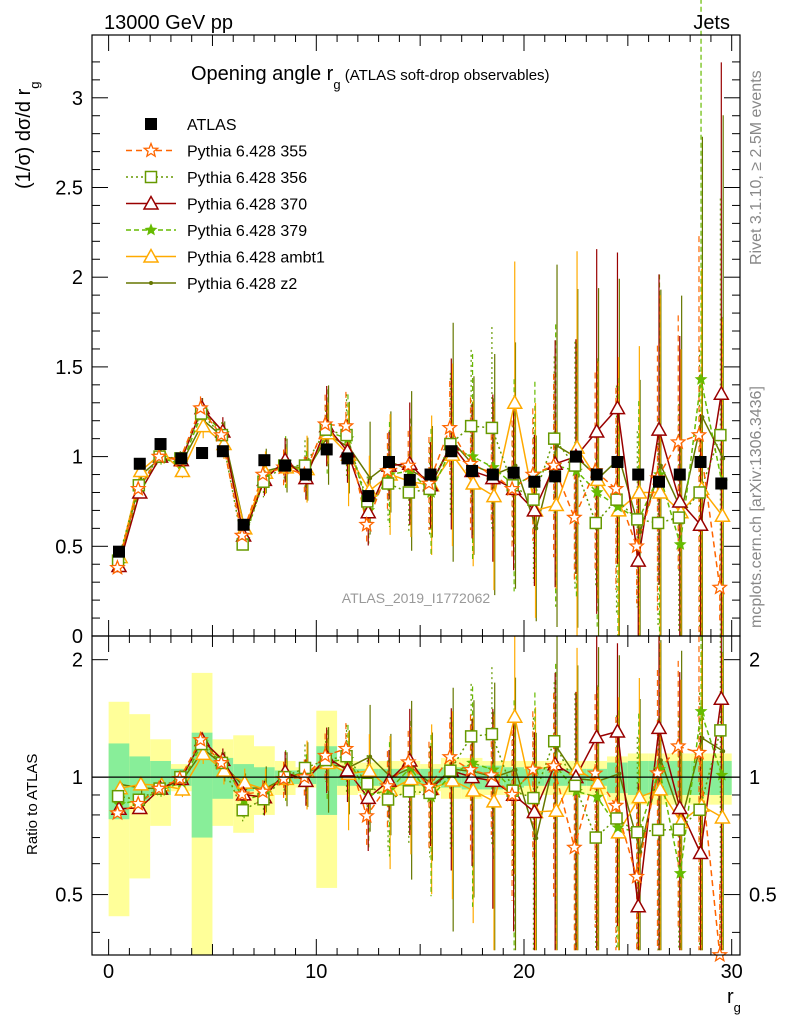 The height and width of the screenshot is (1024, 786). Describe the element at coordinates (32, 804) in the screenshot. I see `ratio-y-axis-label: Ratio to ATLAS` at that location.